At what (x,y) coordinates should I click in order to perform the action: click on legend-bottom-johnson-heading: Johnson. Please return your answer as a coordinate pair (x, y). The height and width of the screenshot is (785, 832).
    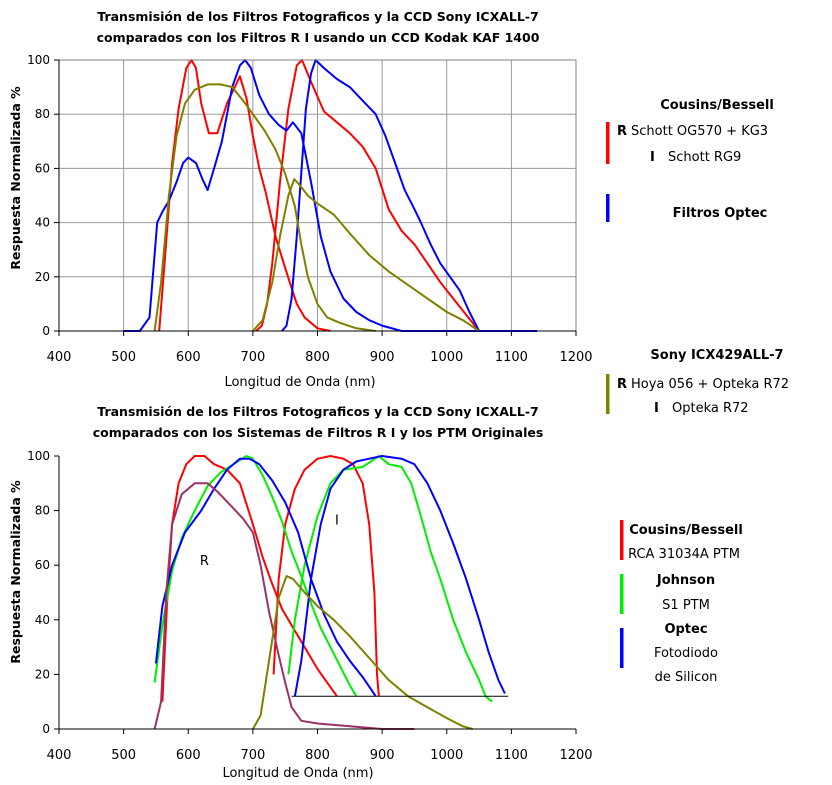
    Looking at the image, I should click on (685, 580).